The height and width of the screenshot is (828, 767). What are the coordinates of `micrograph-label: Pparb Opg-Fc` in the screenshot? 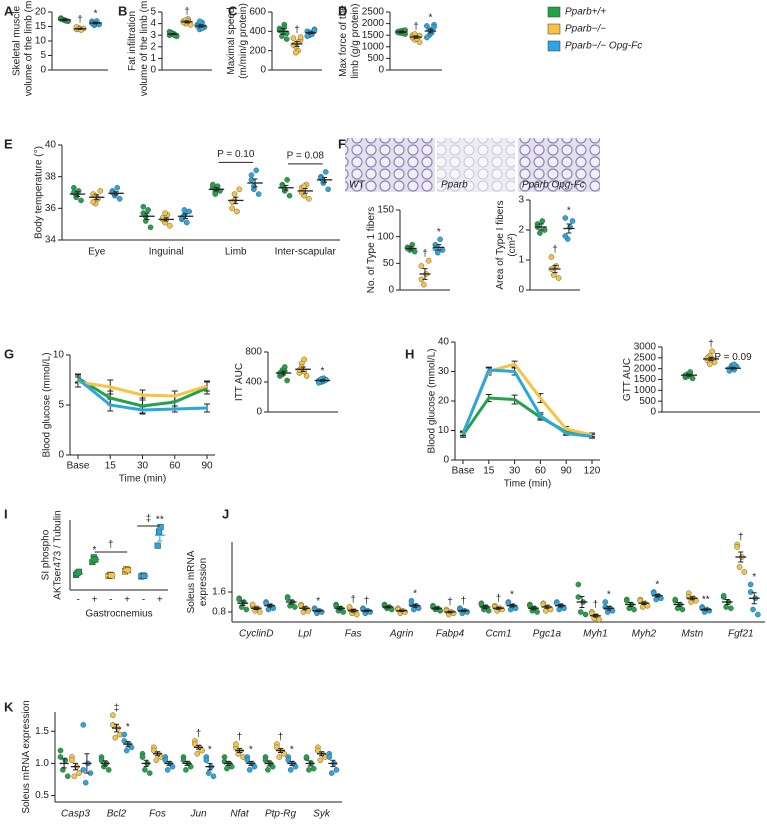 It's located at (553, 185).